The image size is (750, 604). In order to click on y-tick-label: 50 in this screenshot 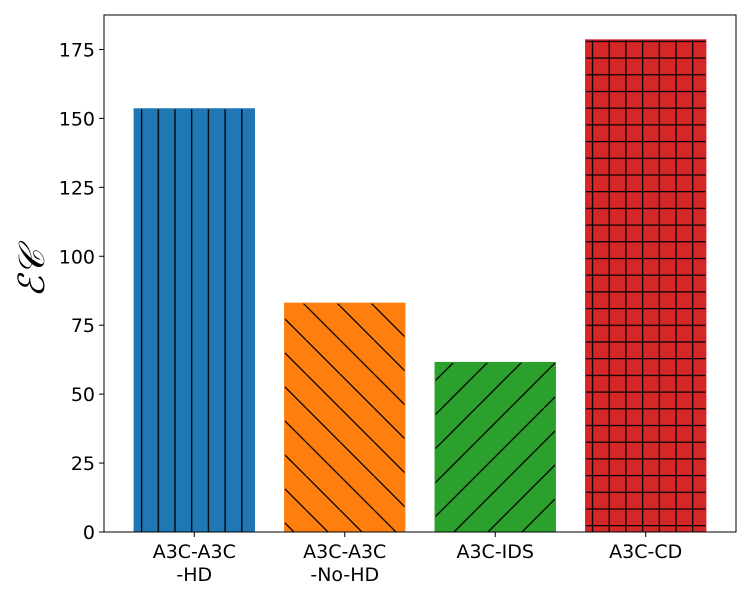, I will do `click(83, 395)`.